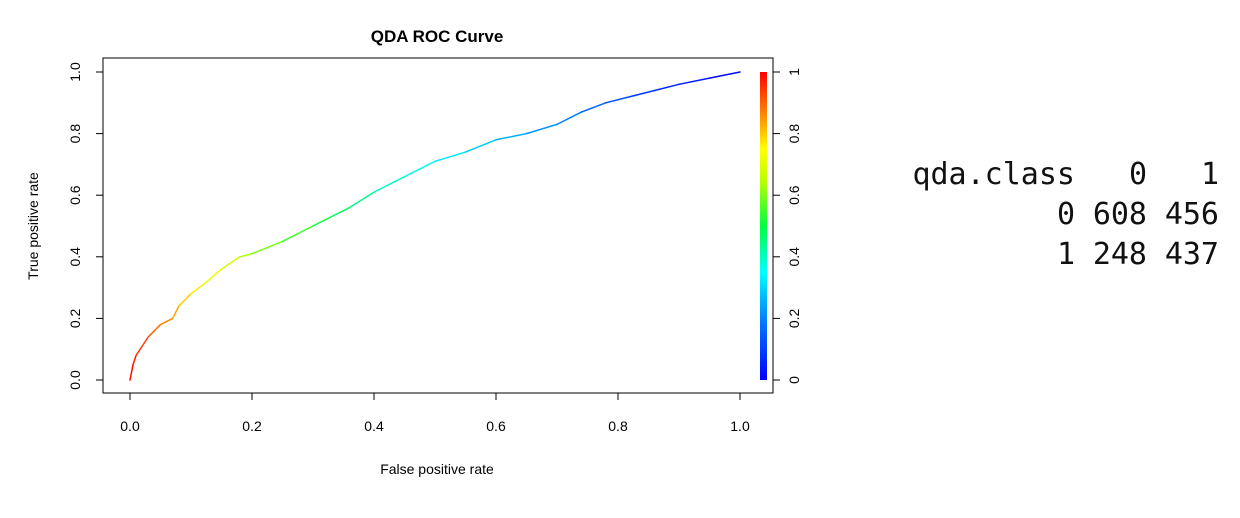  What do you see at coordinates (1137, 174) in the screenshot?
I see `confusion-header-col-0: 0` at bounding box center [1137, 174].